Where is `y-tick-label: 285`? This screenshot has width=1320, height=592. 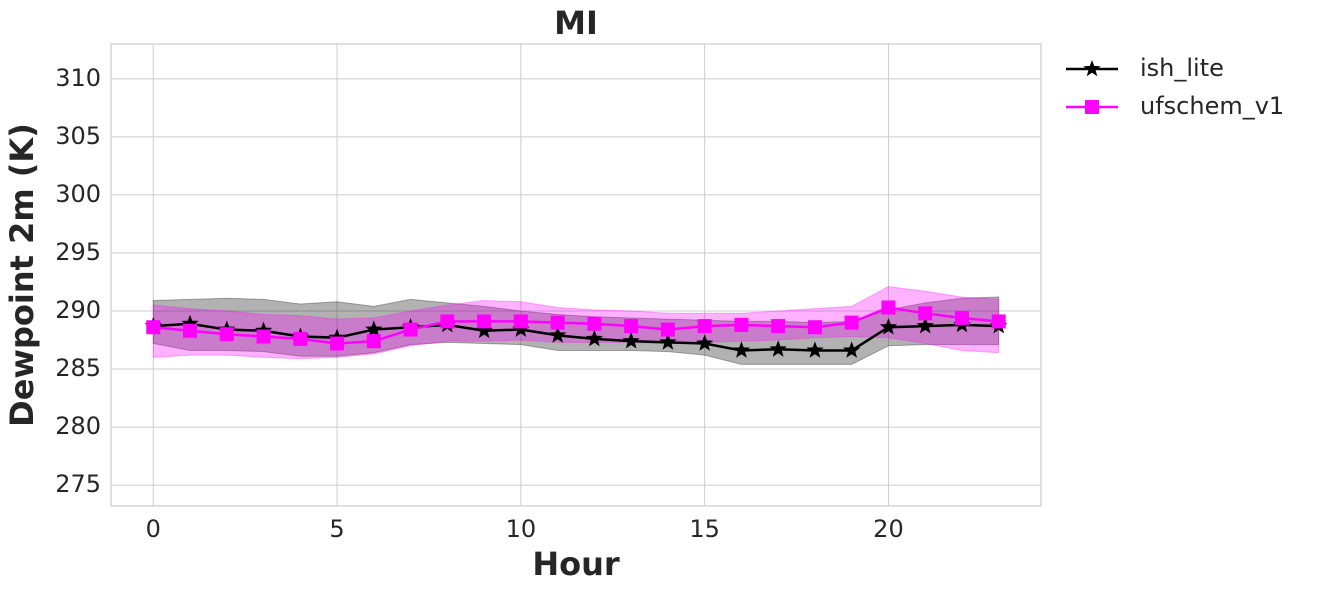
y-tick-label: 285 is located at coordinates (78, 368).